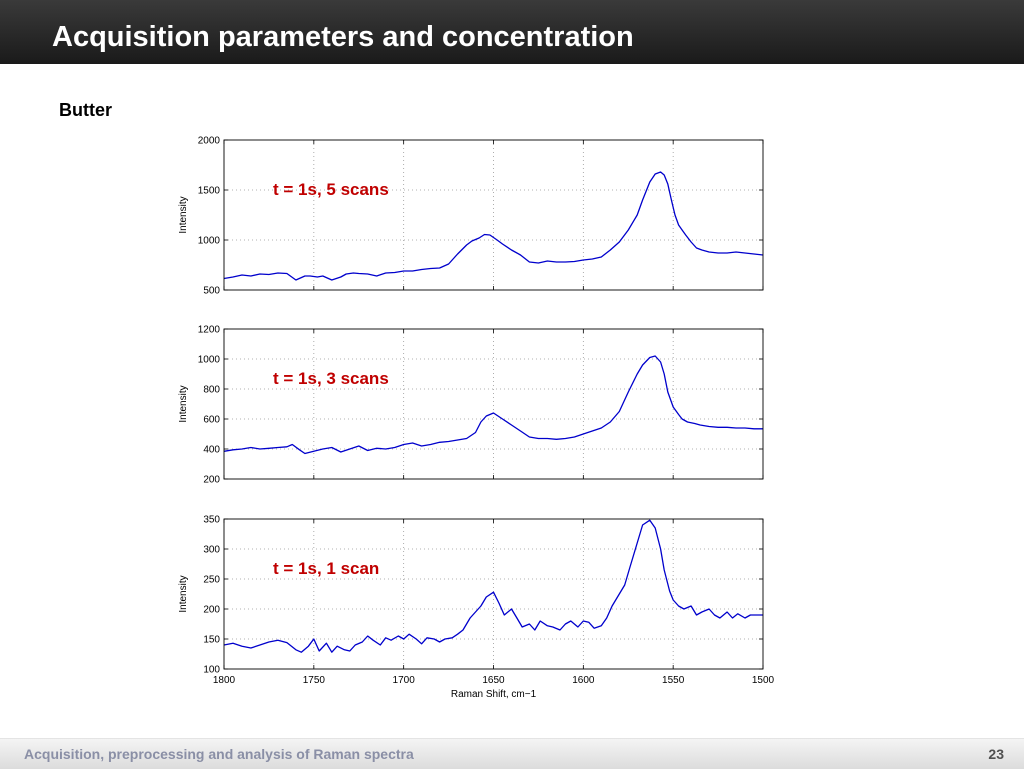 This screenshot has width=1024, height=769. Describe the element at coordinates (211, 291) in the screenshot. I see `y-tick-label: 500` at that location.